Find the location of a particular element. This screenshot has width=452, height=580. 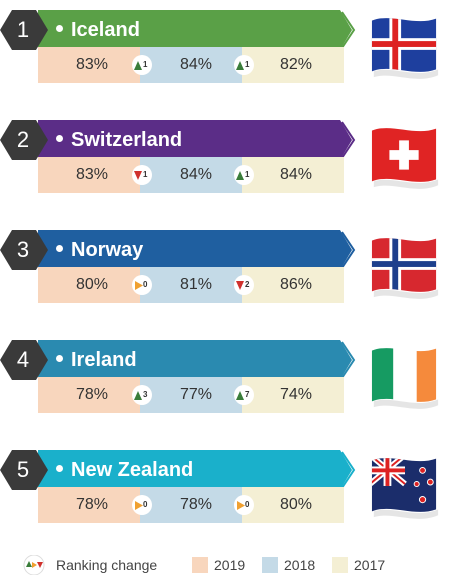

new-zealand-flag-icon is located at coordinates (405, 488).